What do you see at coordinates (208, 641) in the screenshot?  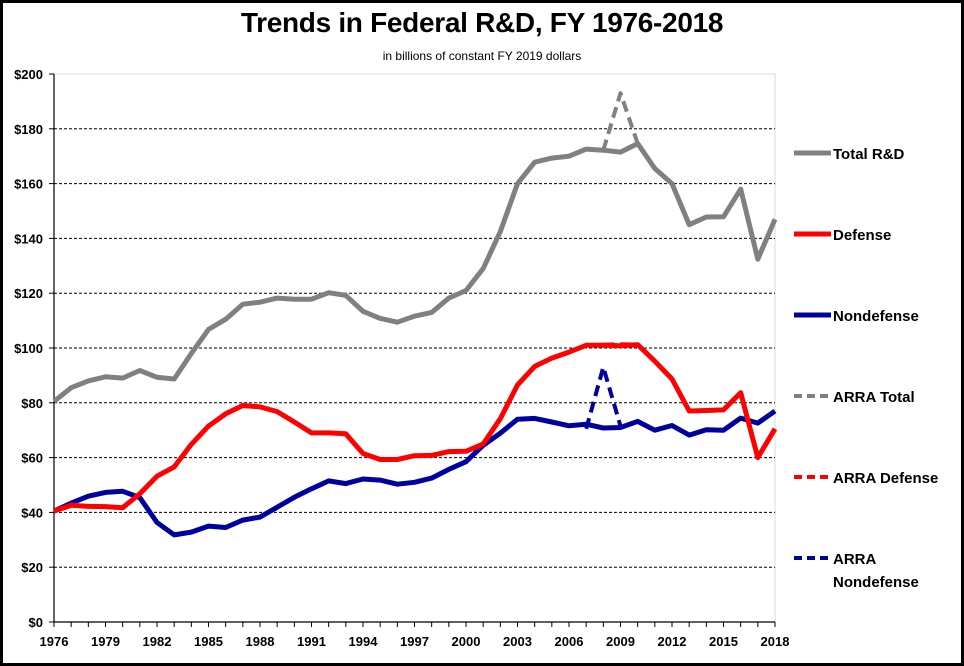 I see `x-tick-label: 1985` at bounding box center [208, 641].